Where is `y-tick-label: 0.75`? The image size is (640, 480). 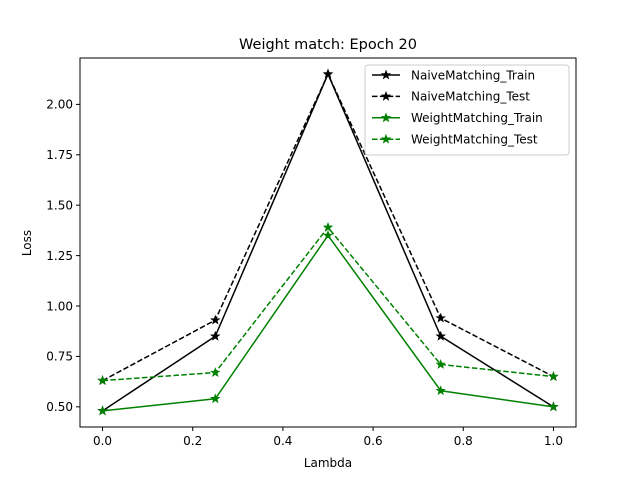
y-tick-label: 0.75 is located at coordinates (59, 357).